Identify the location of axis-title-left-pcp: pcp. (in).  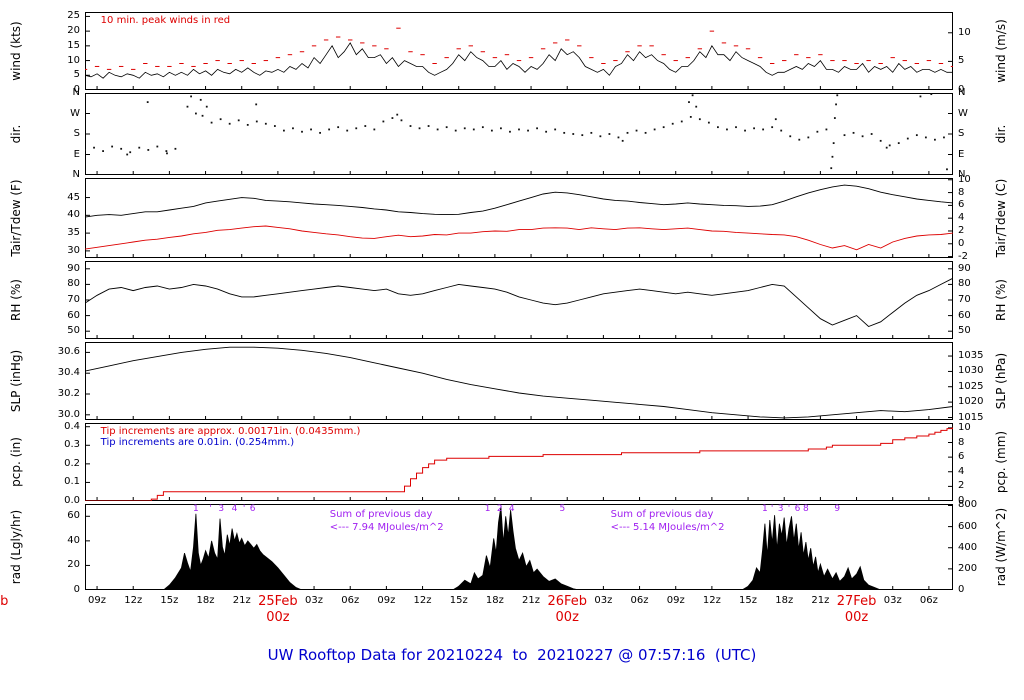
(16, 462).